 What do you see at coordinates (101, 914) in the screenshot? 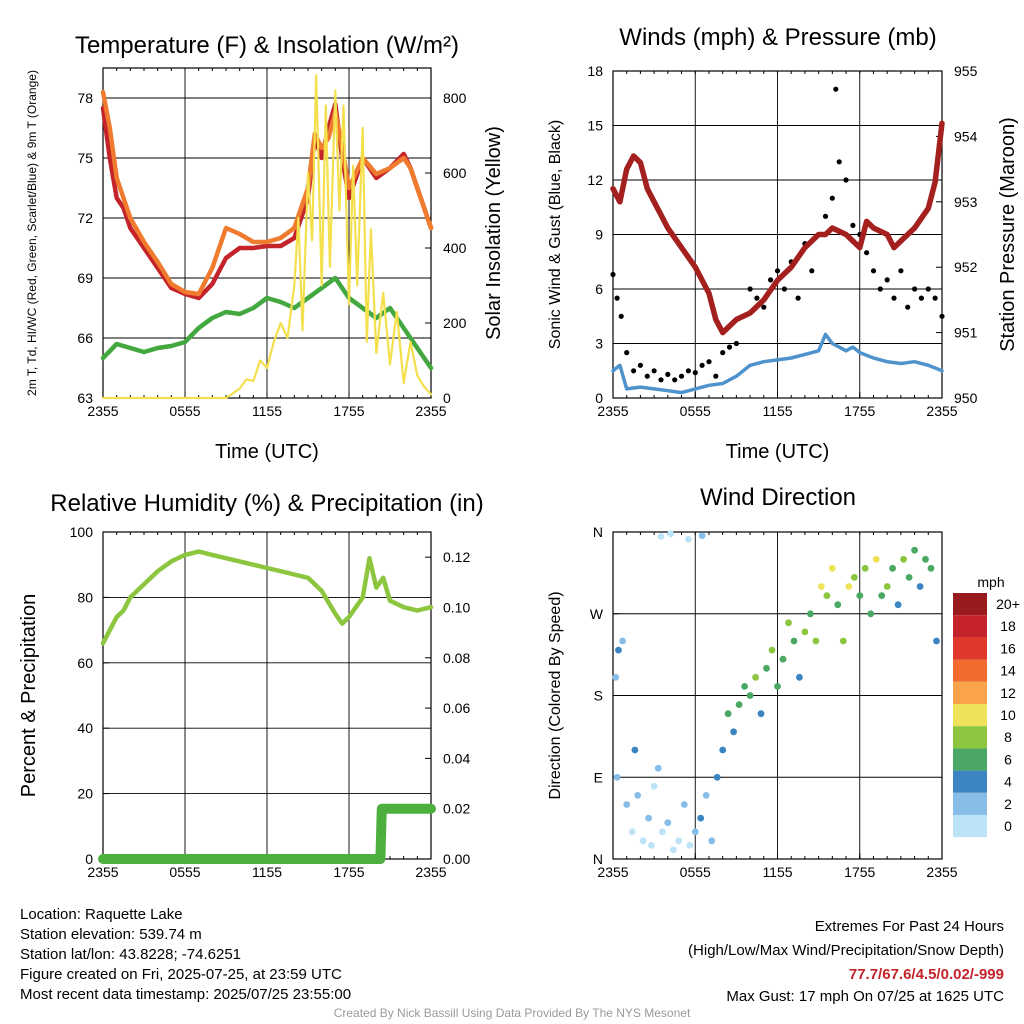
I see `location-text: Location: Raquette Lake` at bounding box center [101, 914].